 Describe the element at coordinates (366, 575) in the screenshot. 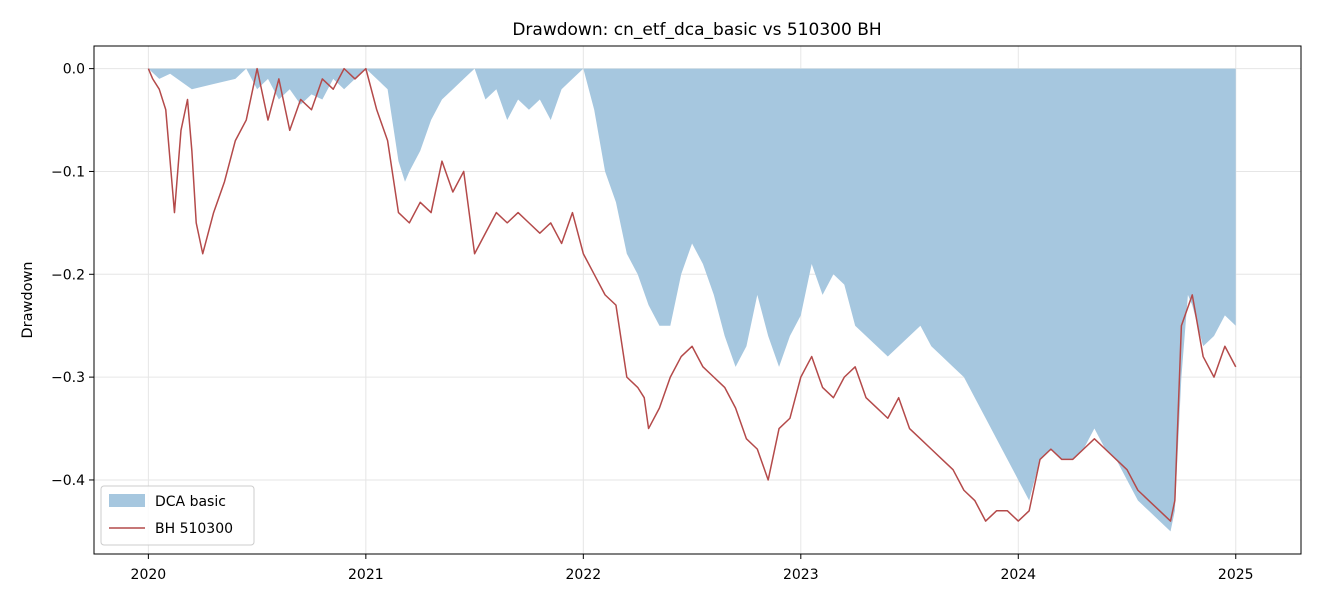

I see `x-tick-label: 2021` at that location.